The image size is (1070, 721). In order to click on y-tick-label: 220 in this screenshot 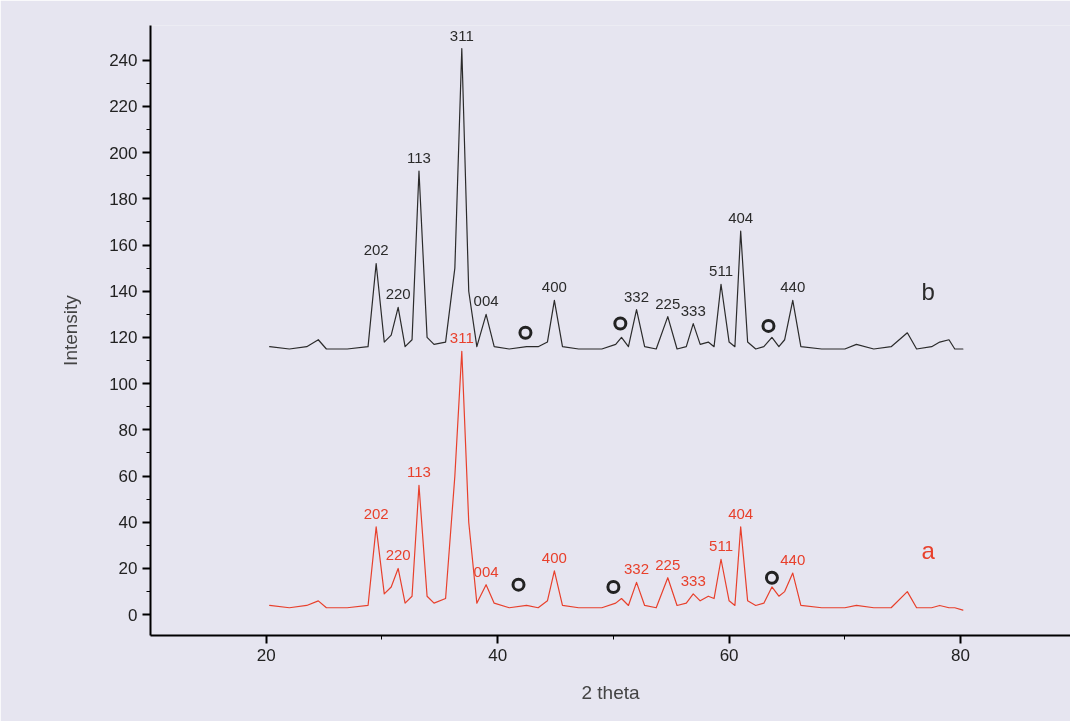, I will do `click(123, 107)`.